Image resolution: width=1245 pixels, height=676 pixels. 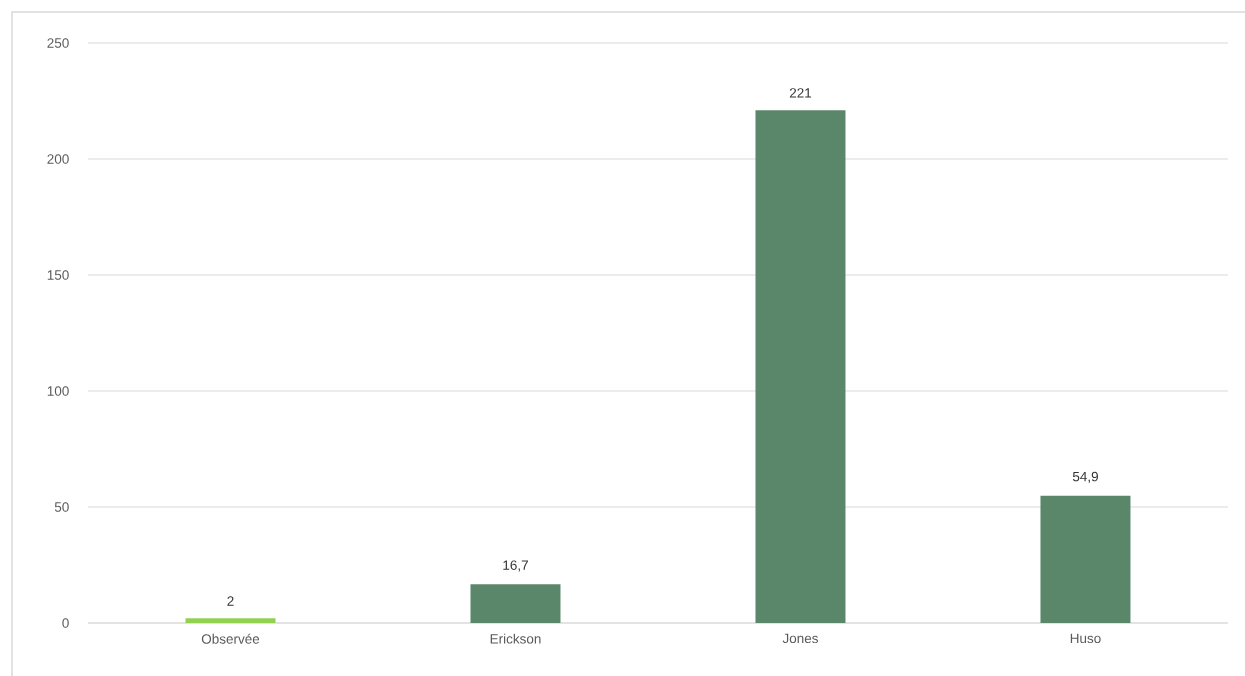 What do you see at coordinates (800, 638) in the screenshot?
I see `x-tick-label: Jones` at bounding box center [800, 638].